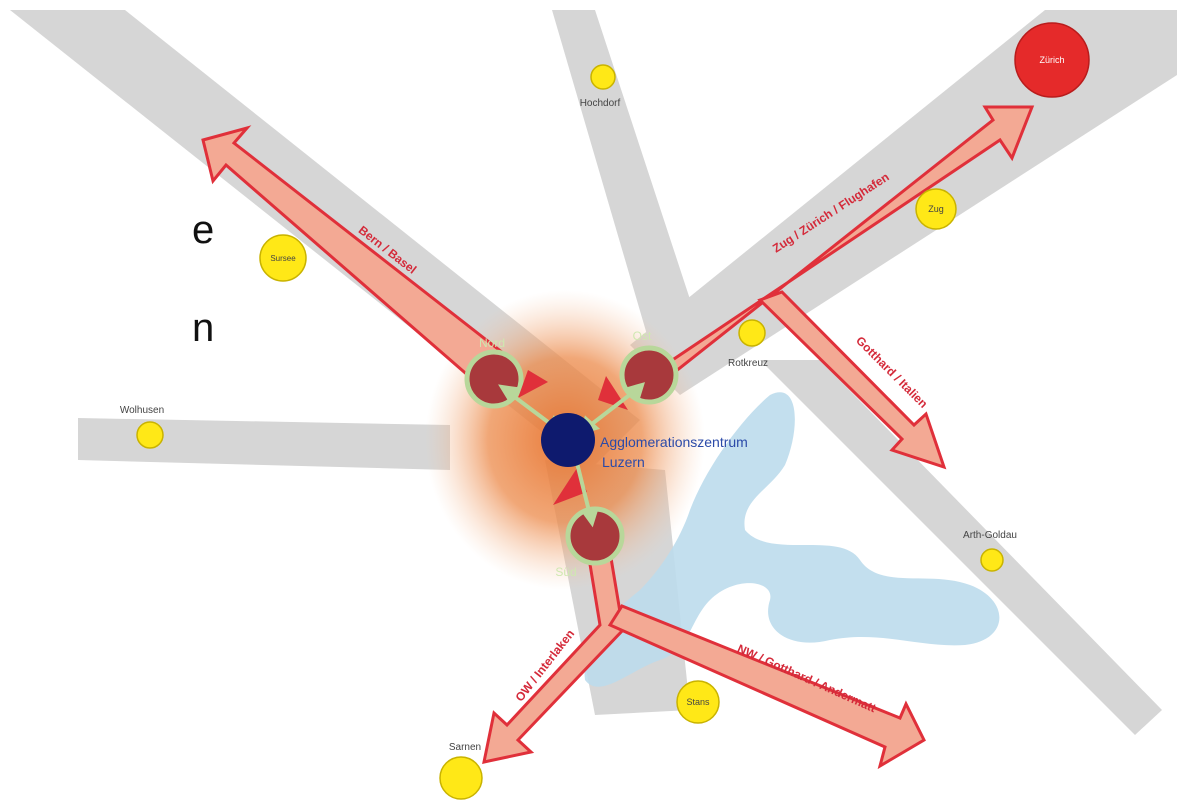 This screenshot has width=1177, height=803. I want to click on lake, so click(792, 539).